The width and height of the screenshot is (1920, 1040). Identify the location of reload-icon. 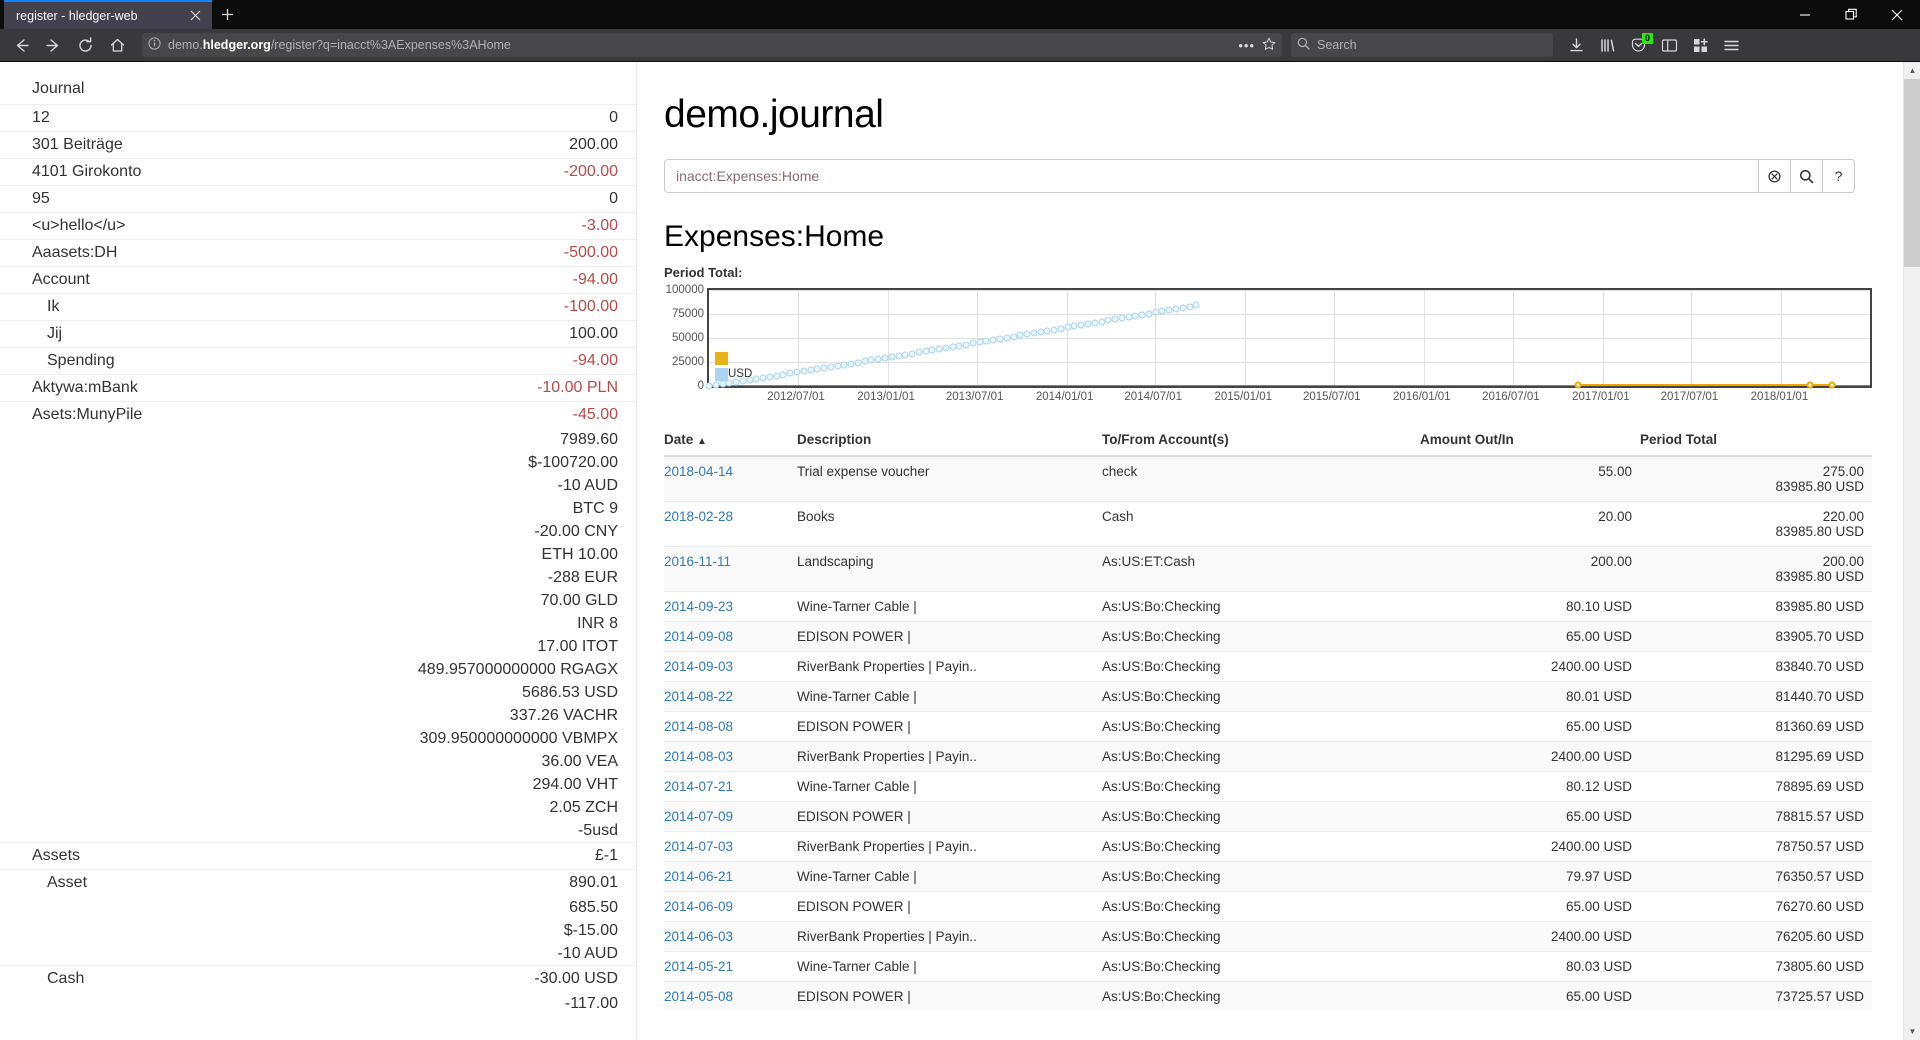
(85, 45).